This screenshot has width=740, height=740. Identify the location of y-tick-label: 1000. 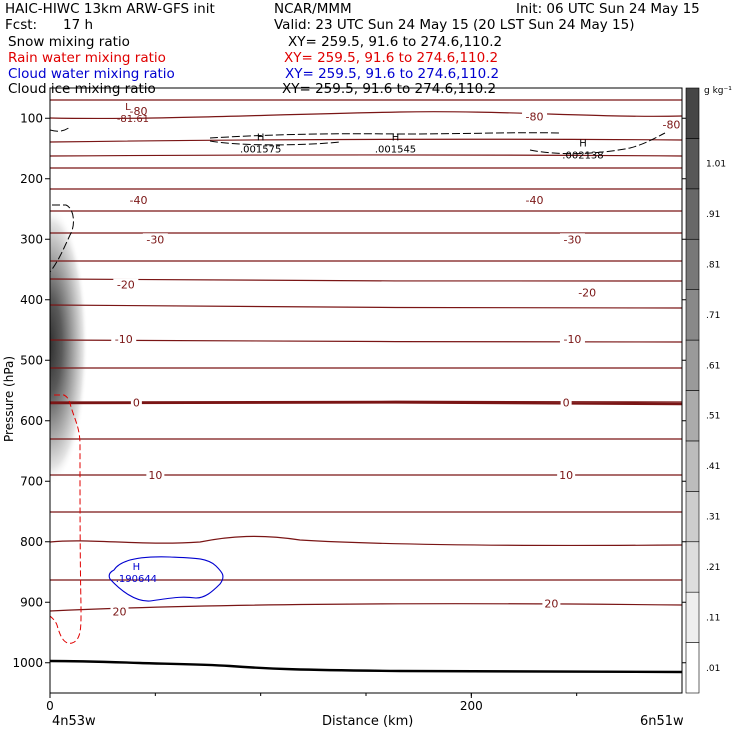
(27, 663).